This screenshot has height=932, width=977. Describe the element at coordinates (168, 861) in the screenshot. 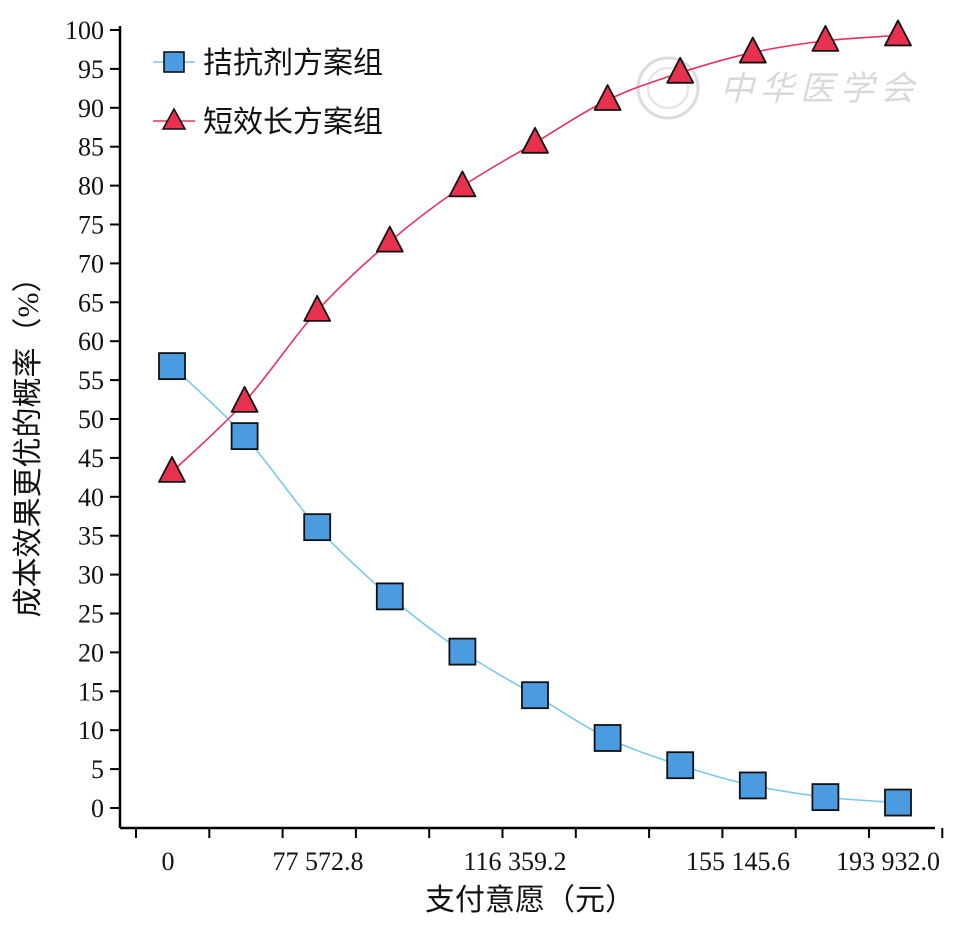

I see `x-tick-label: 0` at that location.